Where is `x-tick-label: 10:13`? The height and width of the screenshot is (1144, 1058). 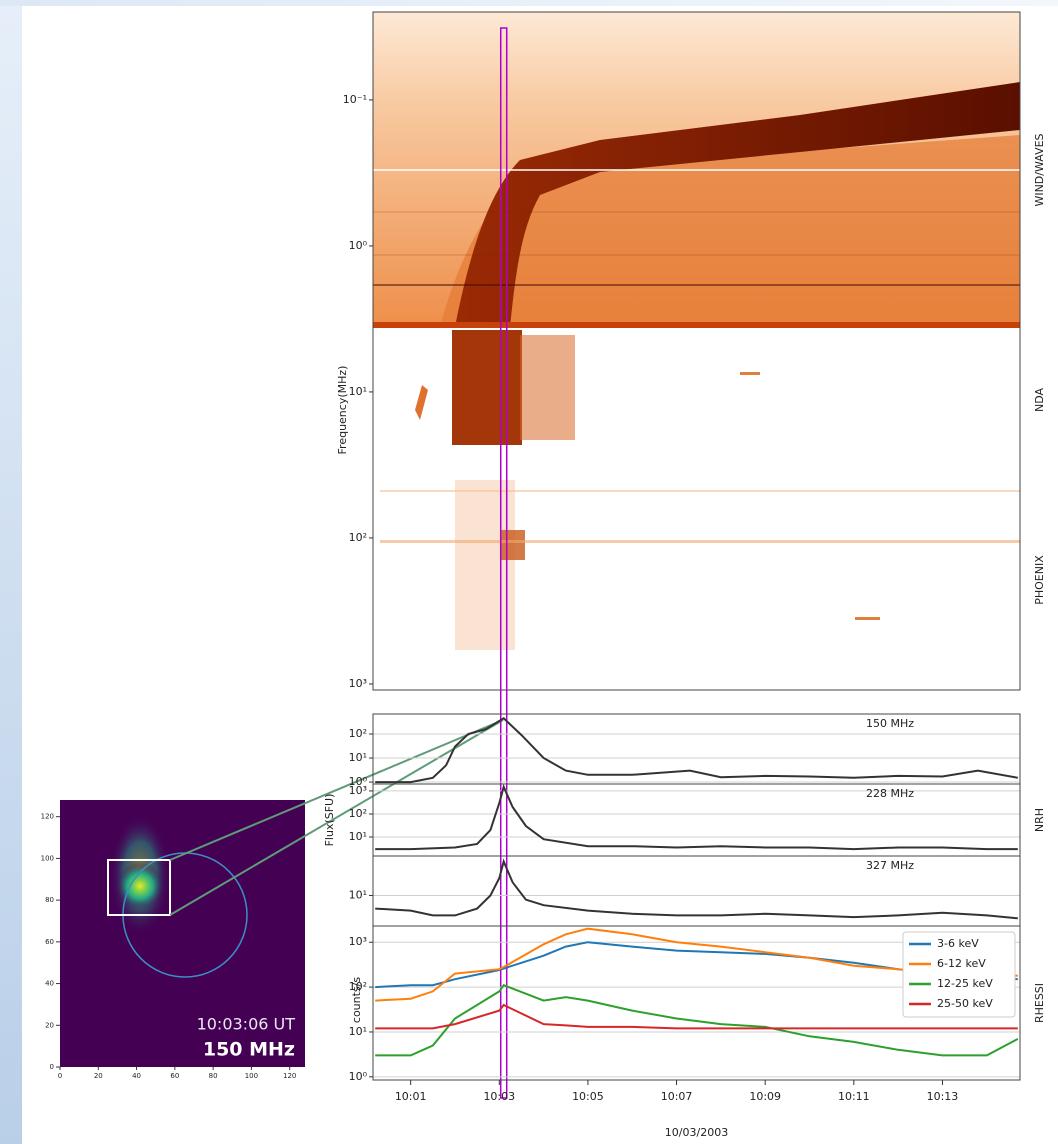
x-tick-label: 10:13 is located at coordinates (943, 1096).